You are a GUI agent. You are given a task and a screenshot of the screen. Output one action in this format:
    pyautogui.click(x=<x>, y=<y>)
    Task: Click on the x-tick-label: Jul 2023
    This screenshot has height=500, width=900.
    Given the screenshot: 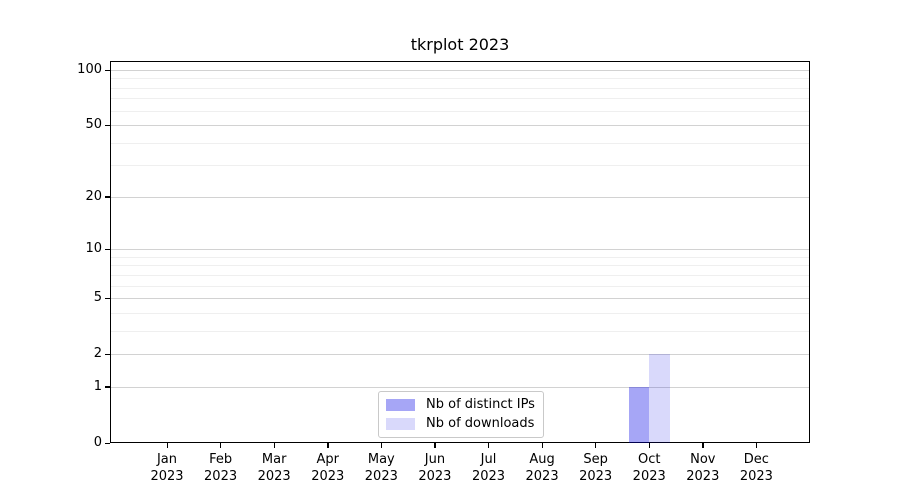 What is the action you would take?
    pyautogui.click(x=488, y=468)
    